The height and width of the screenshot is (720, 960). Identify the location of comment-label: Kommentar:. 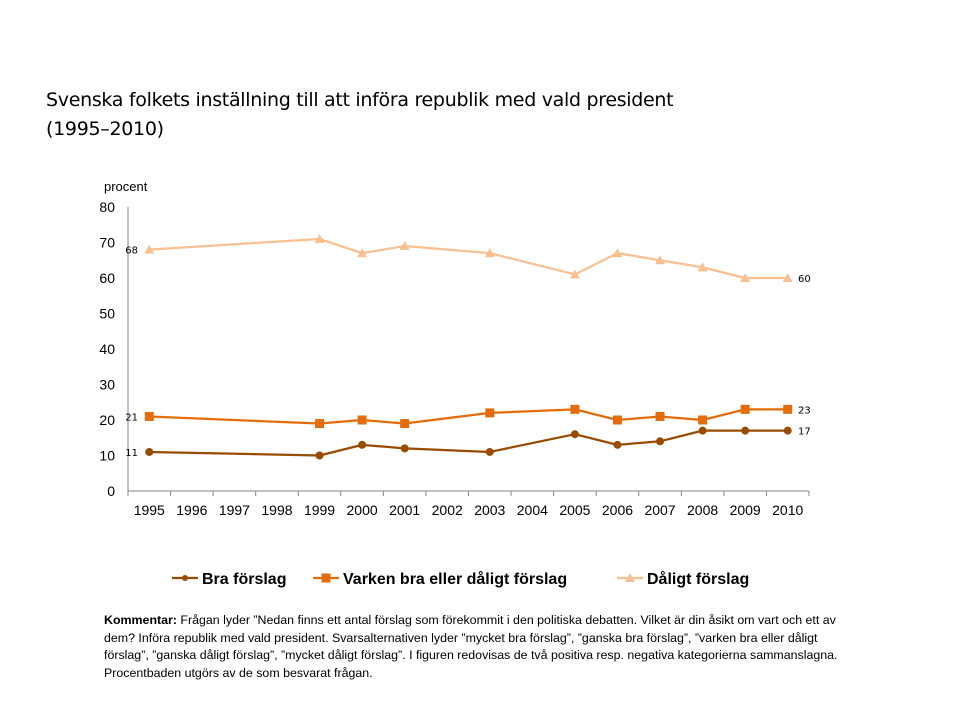
(140, 620).